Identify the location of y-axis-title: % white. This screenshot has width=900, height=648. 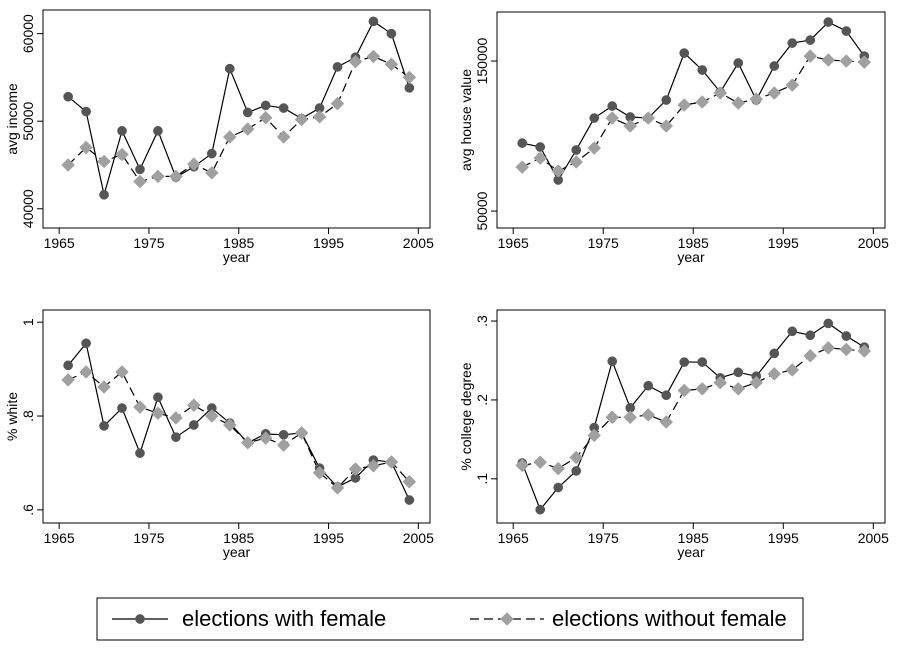
(12, 416).